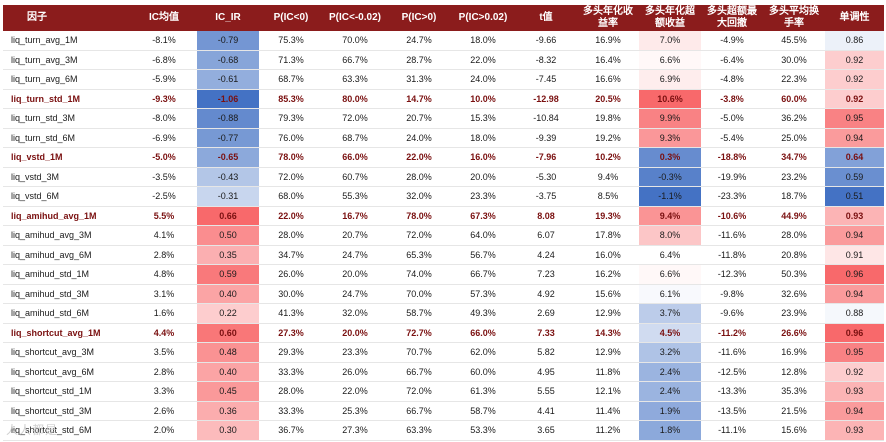 The image size is (886, 442). I want to click on factor-name-cell: liq_turn_std_3M, so click(67, 118).